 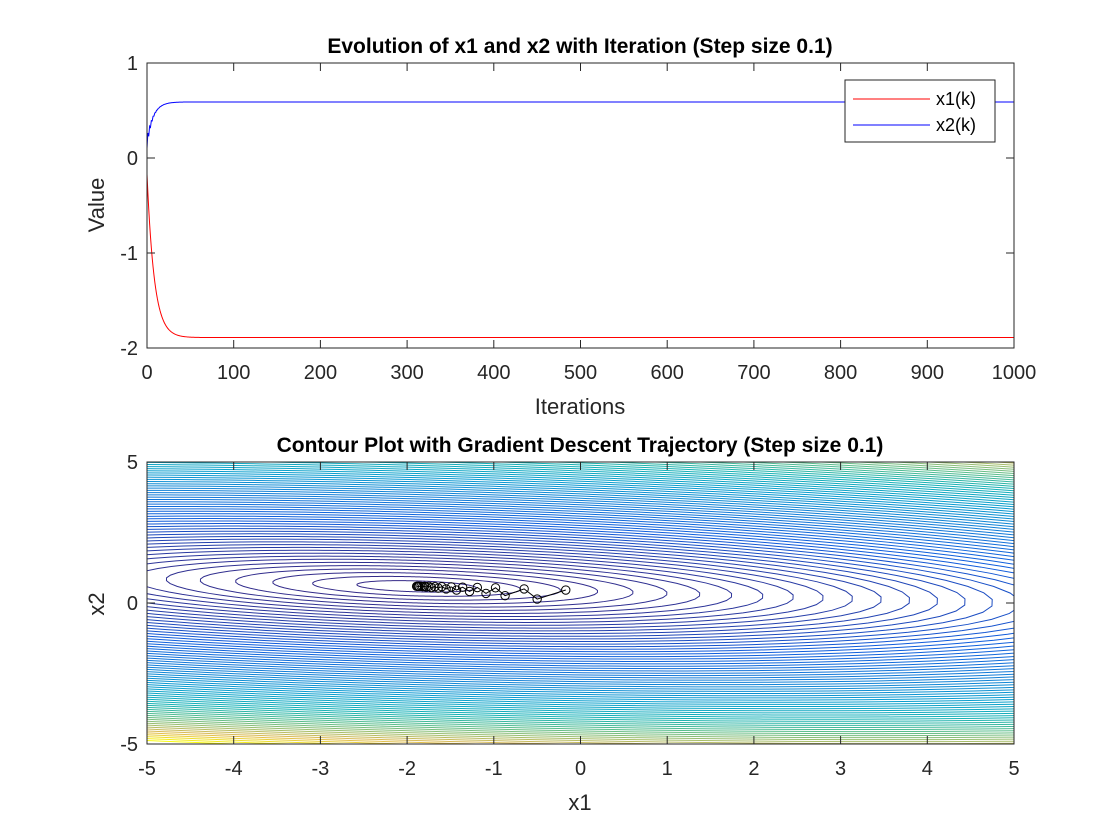 I want to click on y-tick-label: -1, so click(x=129, y=254).